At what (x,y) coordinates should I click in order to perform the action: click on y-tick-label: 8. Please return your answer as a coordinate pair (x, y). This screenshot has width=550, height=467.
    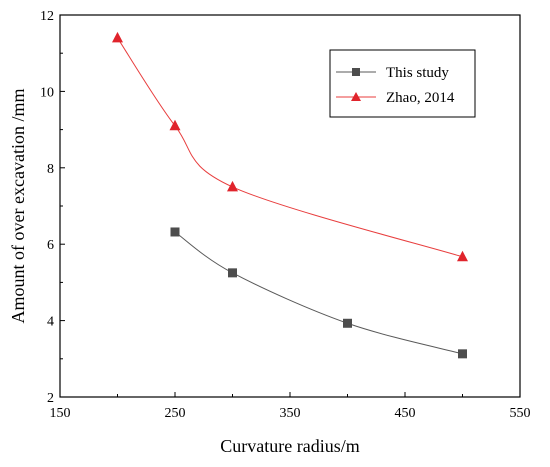
    Looking at the image, I should click on (50, 169).